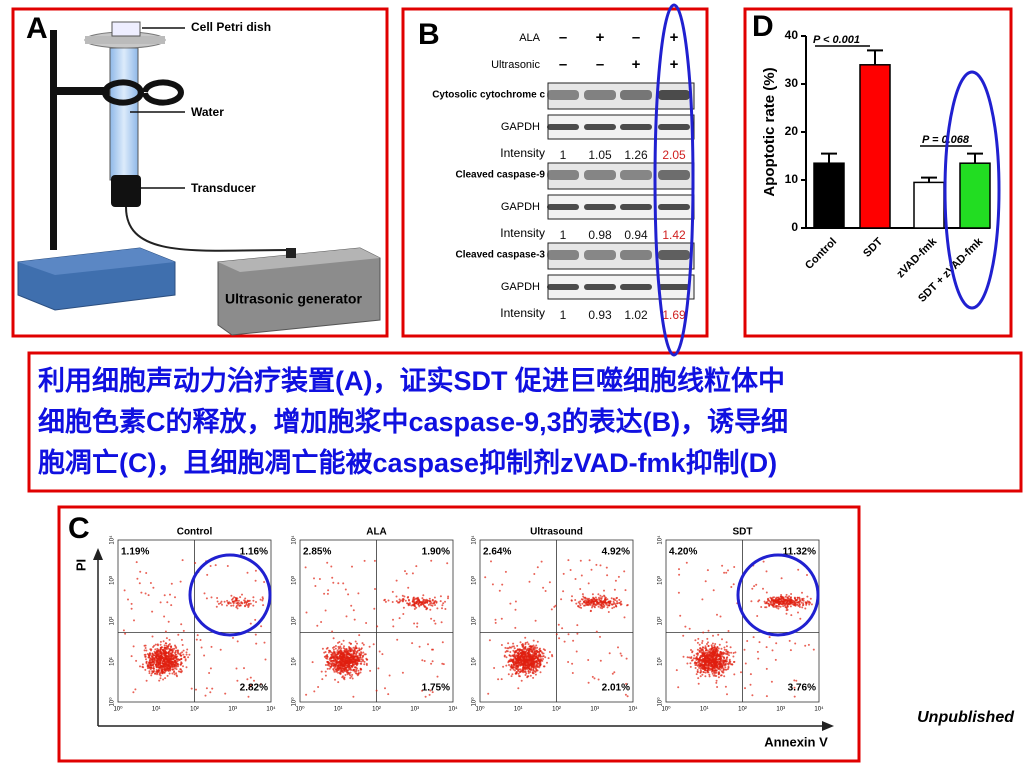  What do you see at coordinates (563, 37) in the screenshot?
I see `treatment-sign: –` at bounding box center [563, 37].